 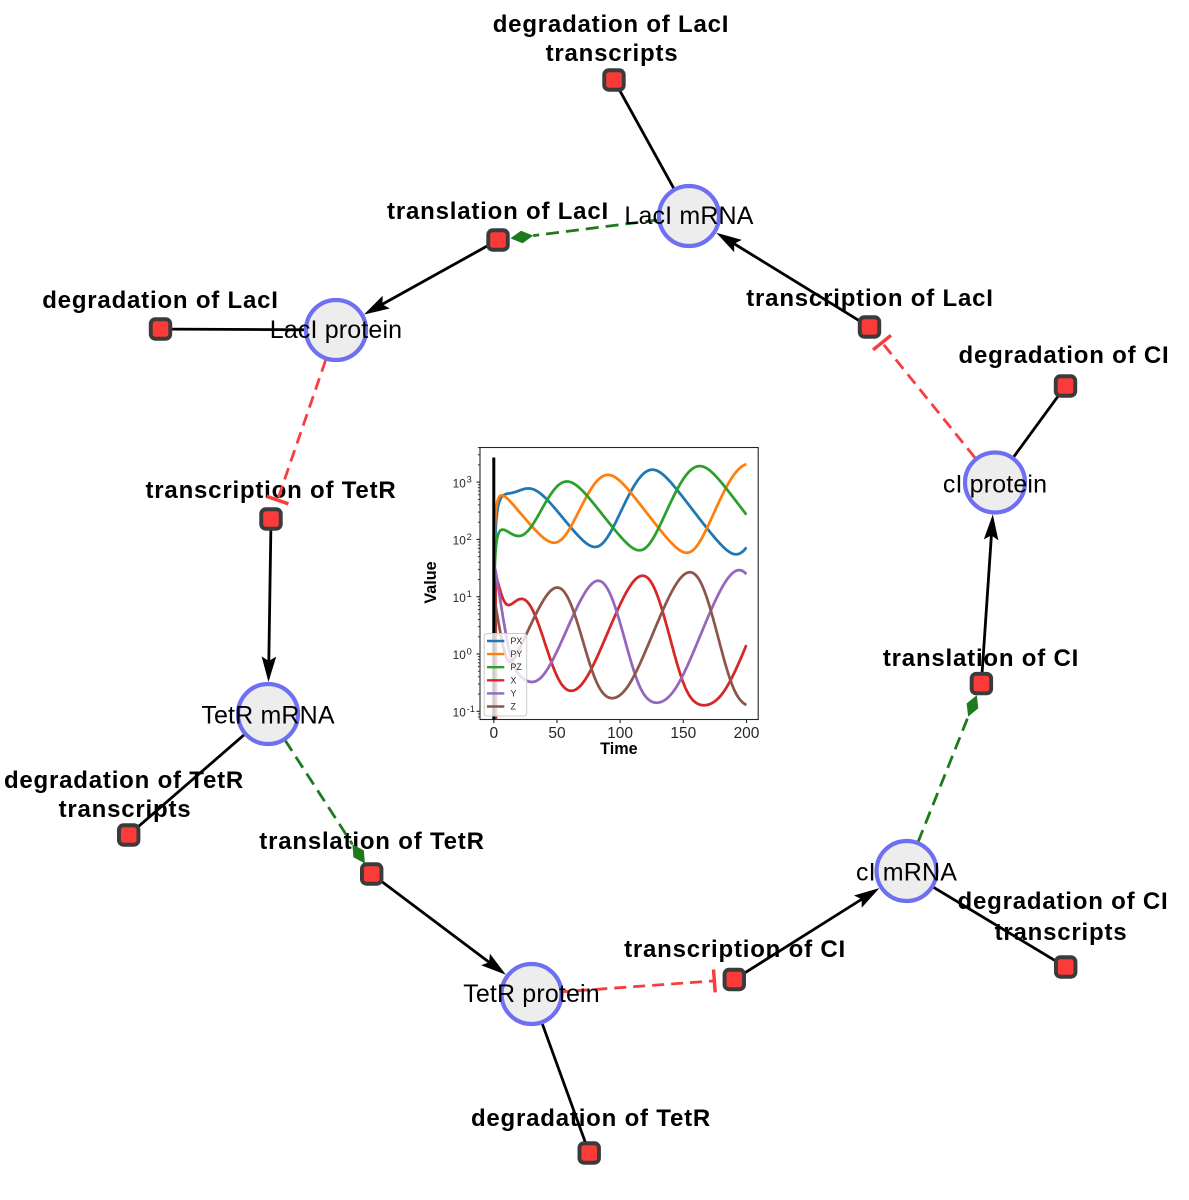 I want to click on svg-text: -1, so click(x=471, y=709).